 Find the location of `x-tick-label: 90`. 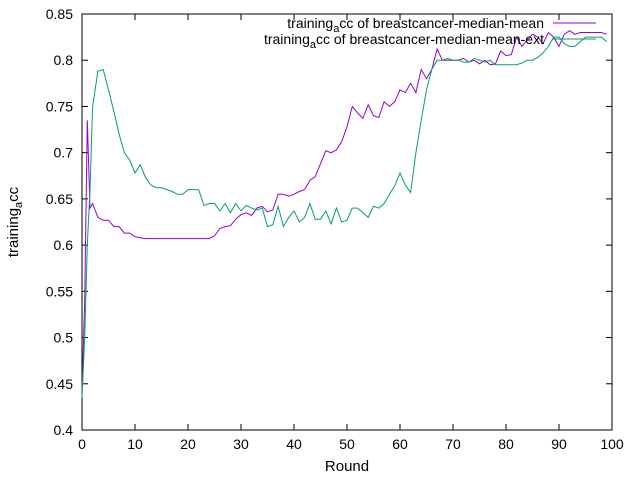

x-tick-label: 90 is located at coordinates (559, 444).